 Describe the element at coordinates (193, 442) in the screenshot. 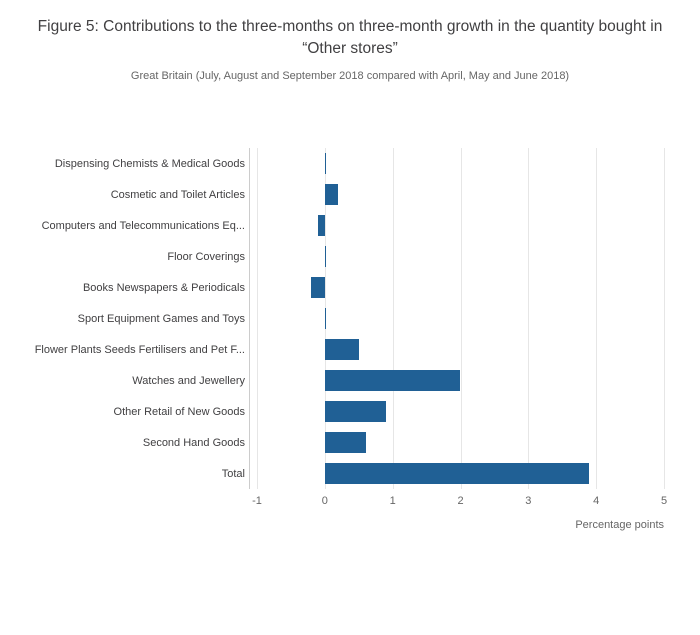

I see `category-label: Second Hand Goods` at that location.